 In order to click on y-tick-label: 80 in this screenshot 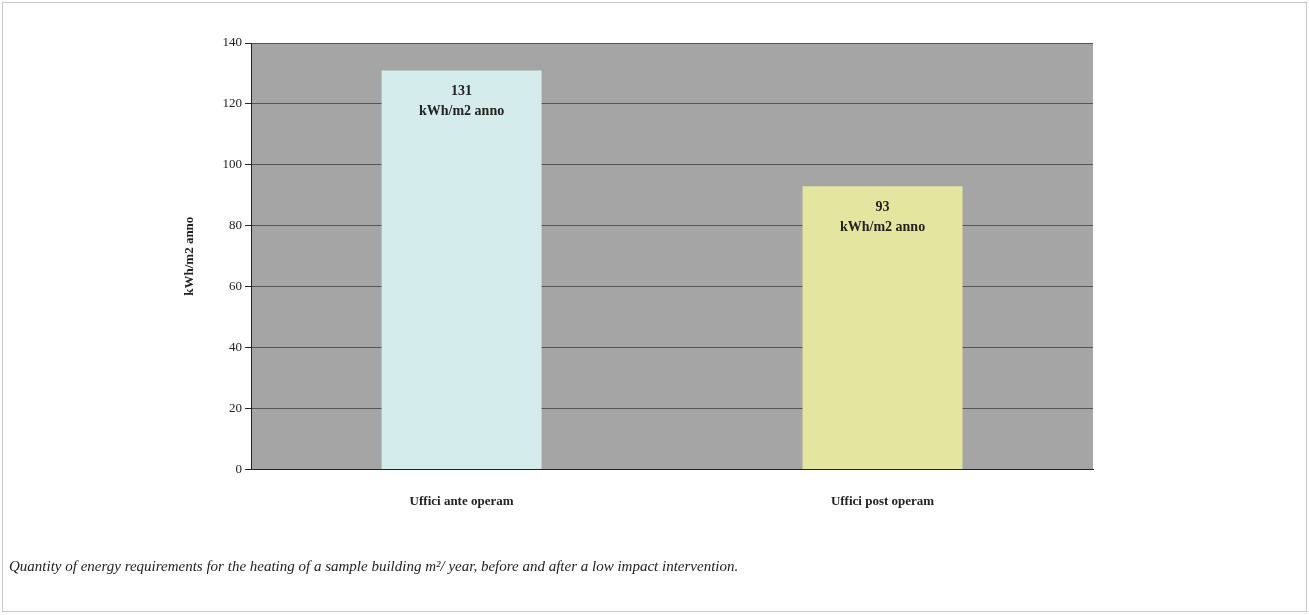, I will do `click(236, 225)`.